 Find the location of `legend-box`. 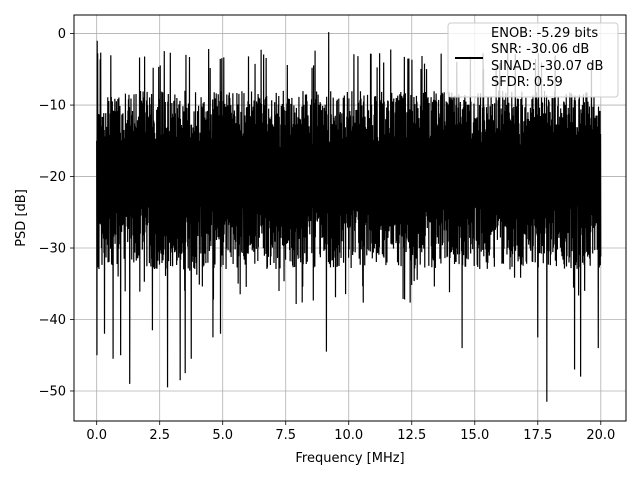

legend-box is located at coordinates (533, 60).